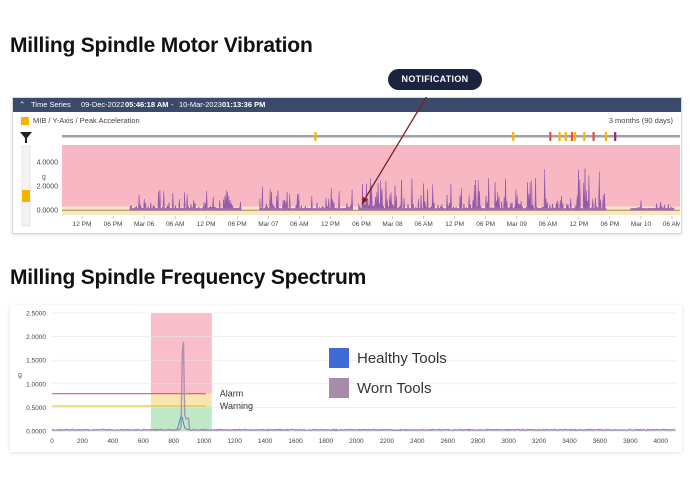 Image resolution: width=690 pixels, height=500 pixels. Describe the element at coordinates (204, 441) in the screenshot. I see `x-tick-label: 1000` at that location.